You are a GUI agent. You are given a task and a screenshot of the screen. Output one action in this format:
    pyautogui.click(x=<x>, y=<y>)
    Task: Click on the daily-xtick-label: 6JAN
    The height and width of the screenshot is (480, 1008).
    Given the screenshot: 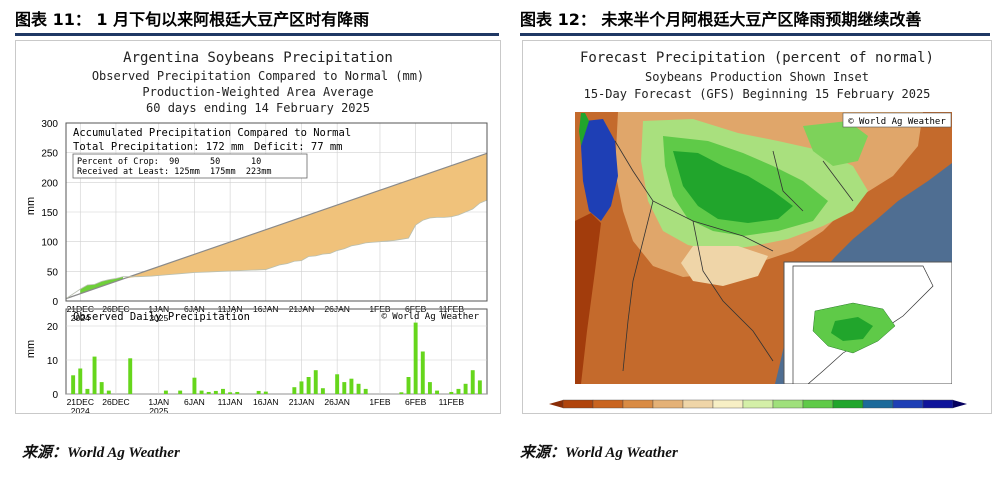 What is the action you would take?
    pyautogui.click(x=194, y=402)
    